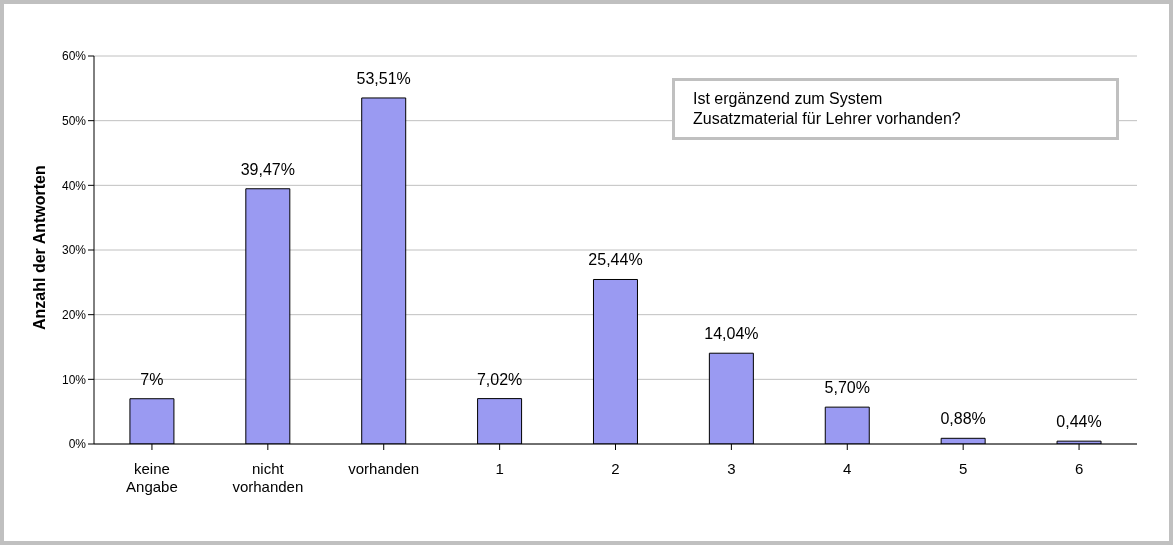 Image resolution: width=1173 pixels, height=545 pixels. Describe the element at coordinates (74, 120) in the screenshot. I see `y-tick-label: 50%` at that location.